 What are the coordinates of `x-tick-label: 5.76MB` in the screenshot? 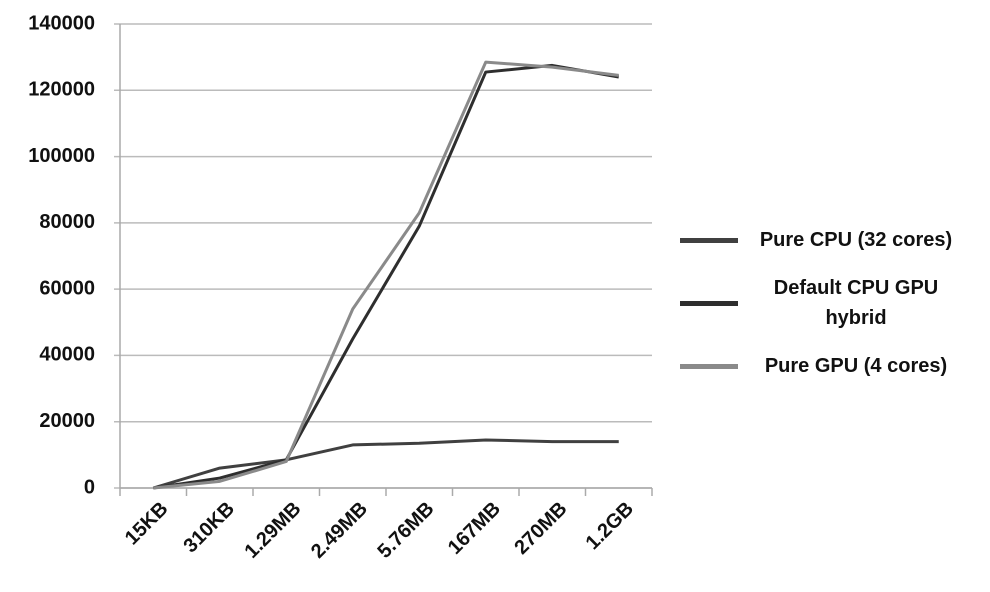 It's located at (405, 530).